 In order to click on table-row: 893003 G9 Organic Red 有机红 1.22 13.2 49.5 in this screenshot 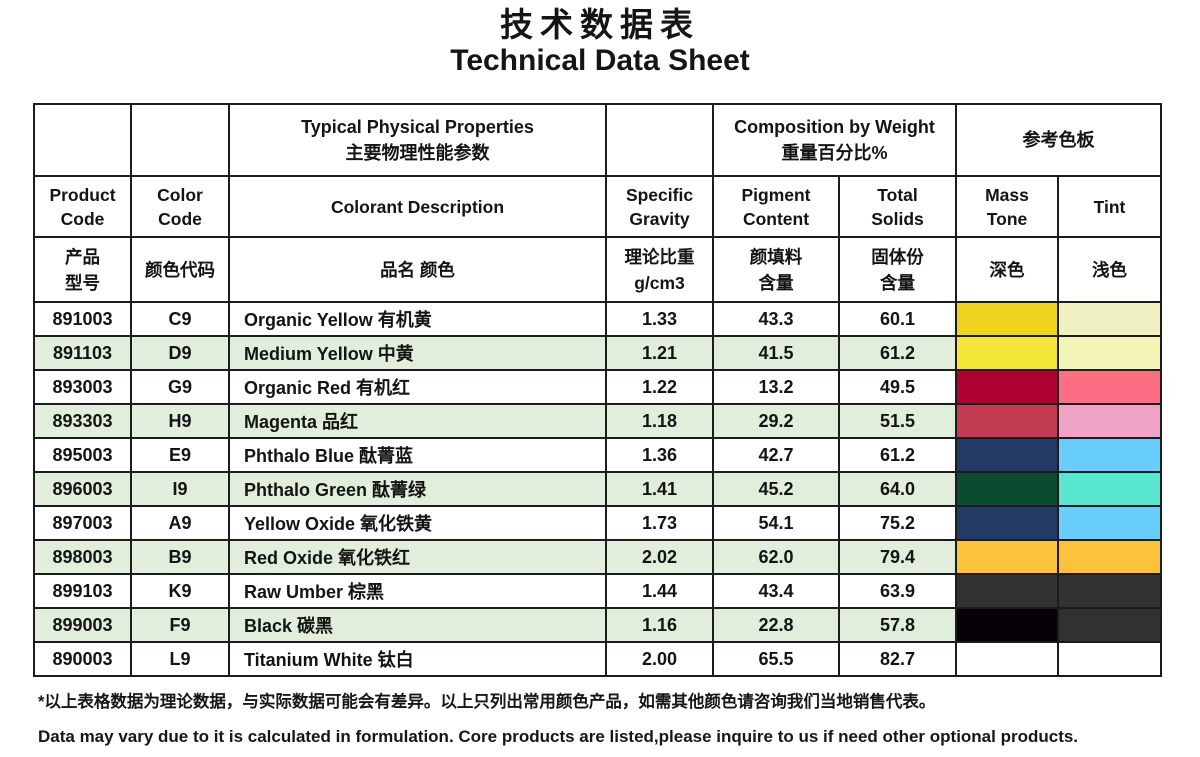, I will do `click(597, 387)`.